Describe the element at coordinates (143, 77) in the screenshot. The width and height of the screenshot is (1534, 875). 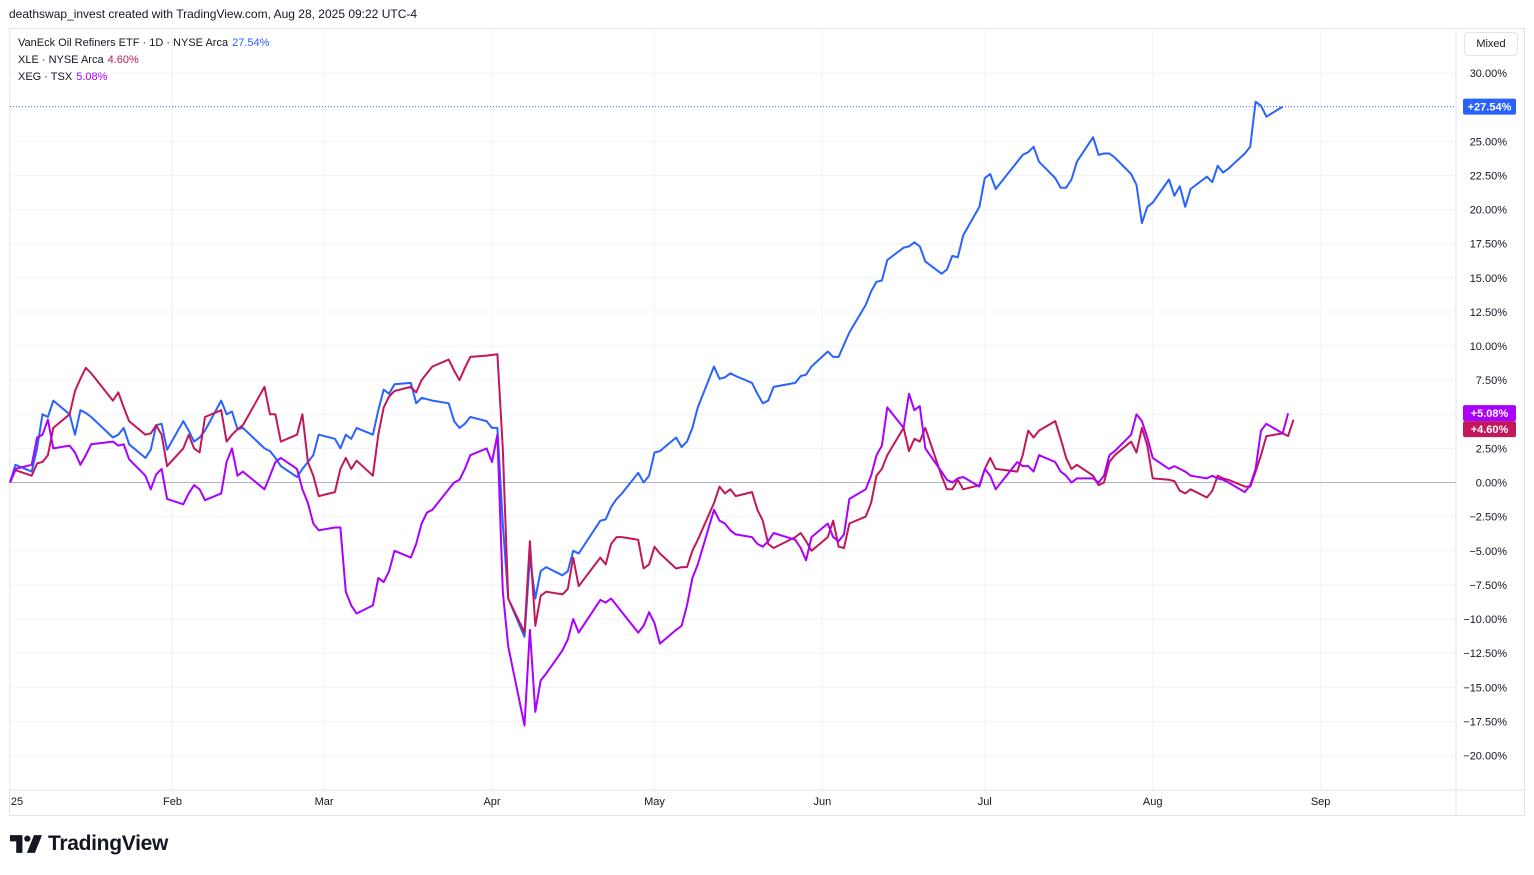
I see `legend-row-xeg: XEG · TSX 5.08%` at that location.